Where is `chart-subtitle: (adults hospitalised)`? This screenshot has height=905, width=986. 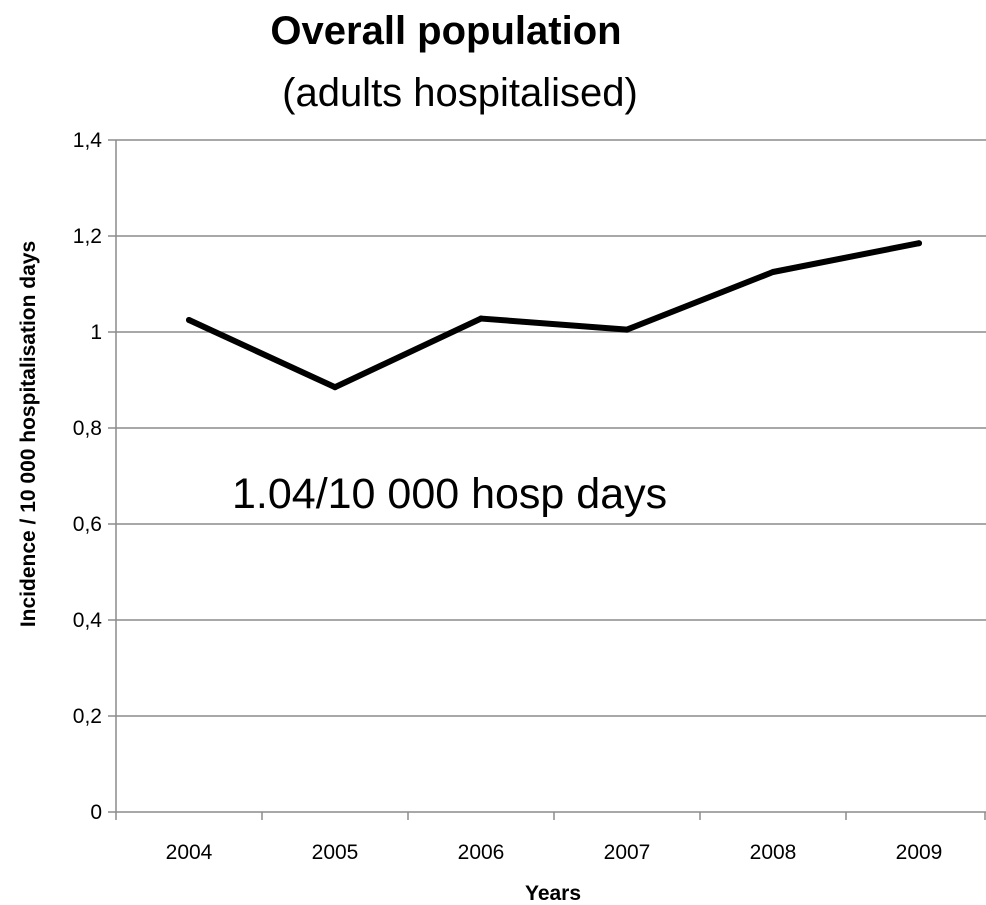
chart-subtitle: (adults hospitalised) is located at coordinates (460, 93).